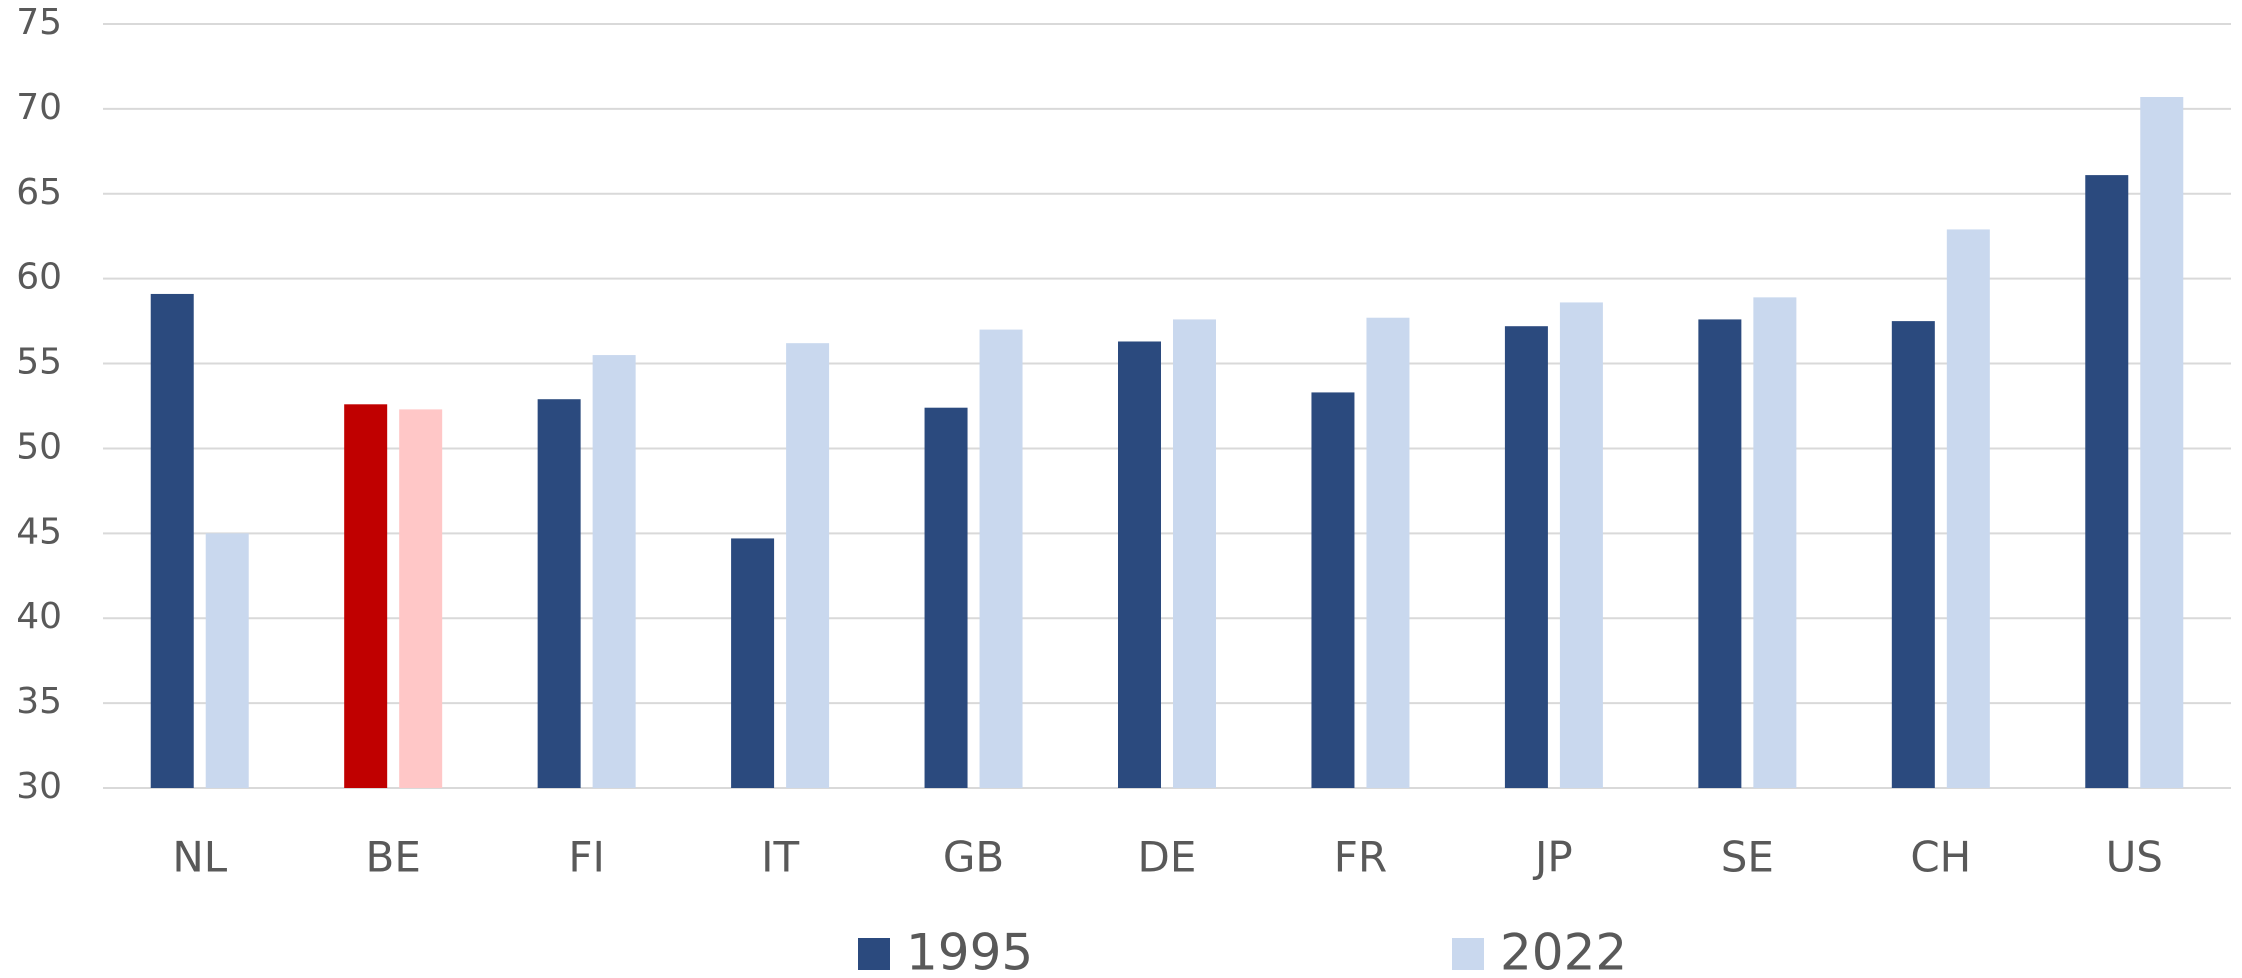  Describe the element at coordinates (39, 277) in the screenshot. I see `y-tick-label: 60` at that location.